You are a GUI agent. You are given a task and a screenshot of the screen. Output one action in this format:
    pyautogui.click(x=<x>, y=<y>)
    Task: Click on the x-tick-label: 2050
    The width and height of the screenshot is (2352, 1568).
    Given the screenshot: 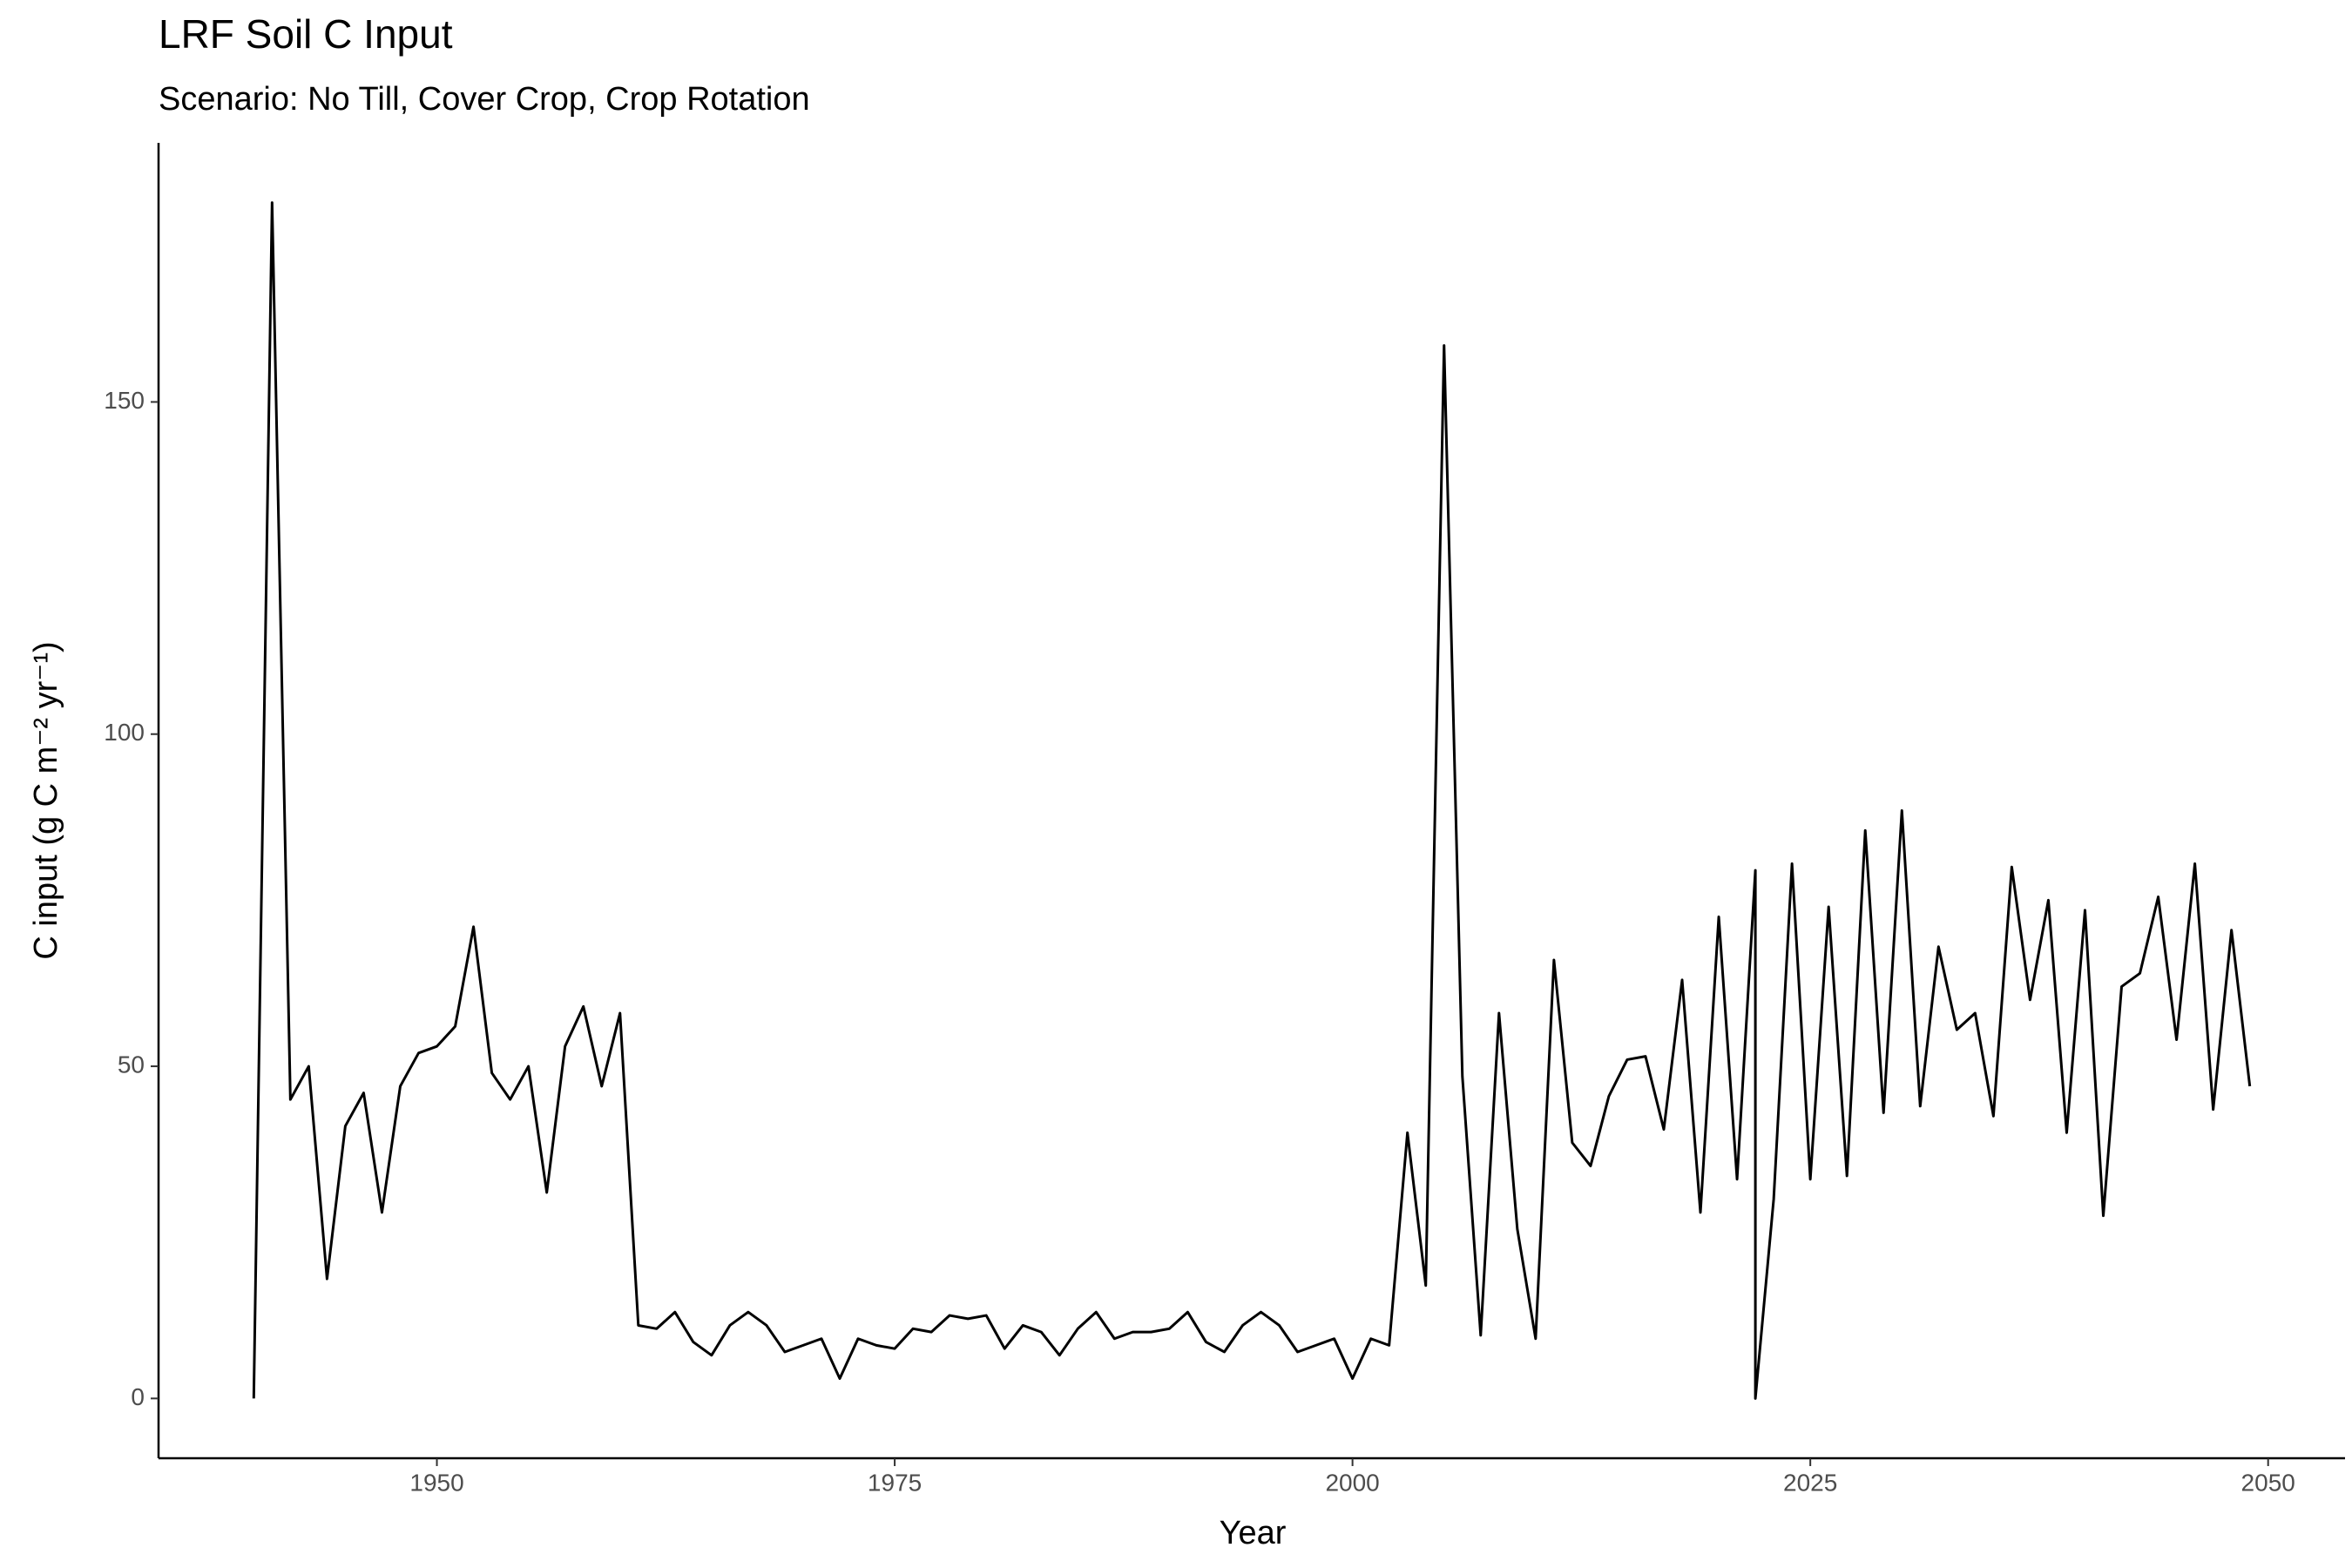 What is the action you would take?
    pyautogui.click(x=2268, y=1482)
    